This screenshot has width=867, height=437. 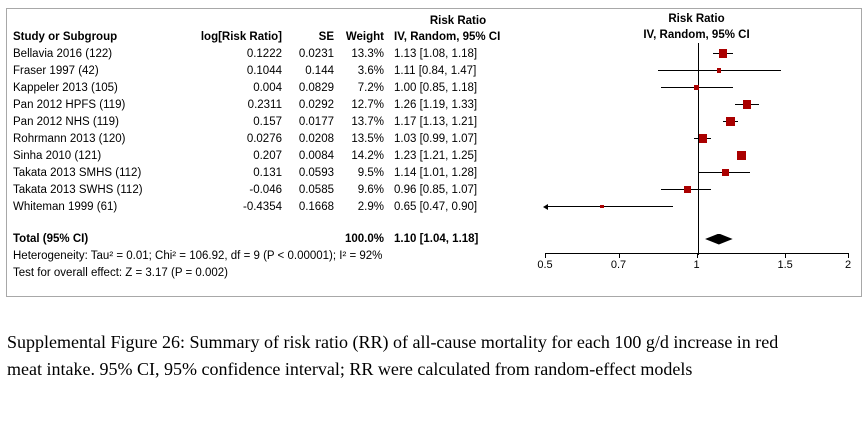 What do you see at coordinates (696, 19) in the screenshot?
I see `risk-ratio-plot-header: Risk Ratio` at bounding box center [696, 19].